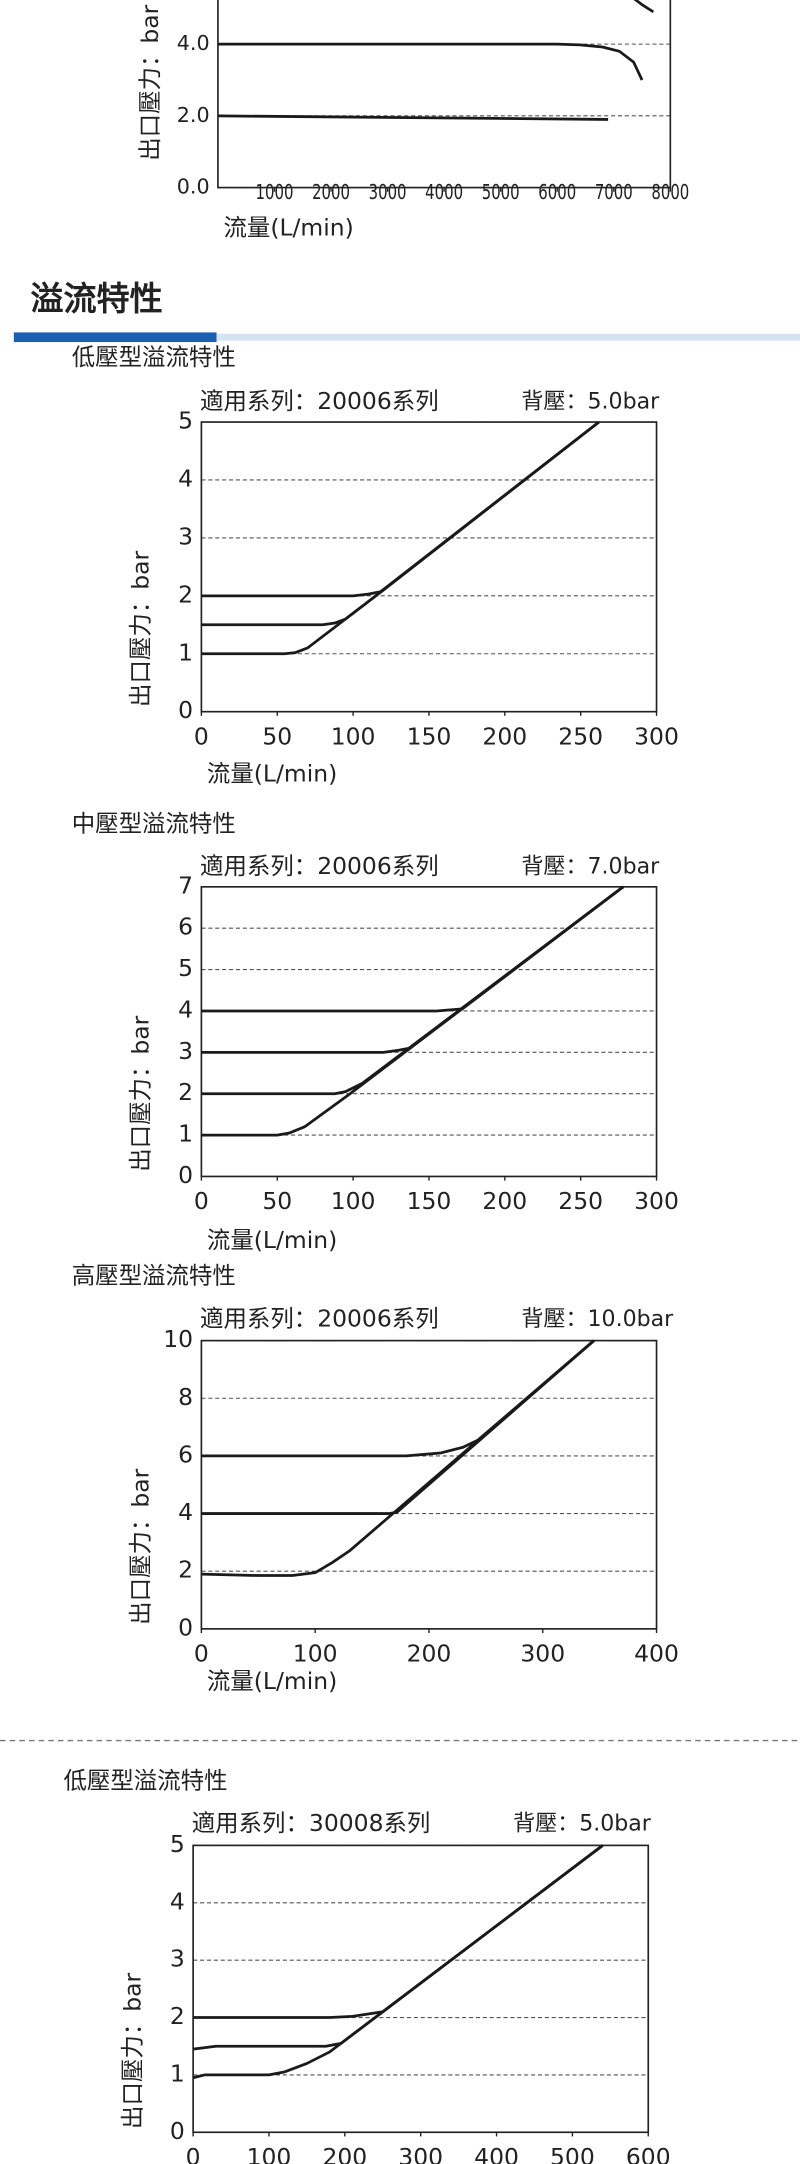 This screenshot has width=800, height=2164. I want to click on x-tick-label: 2000, so click(331, 192).